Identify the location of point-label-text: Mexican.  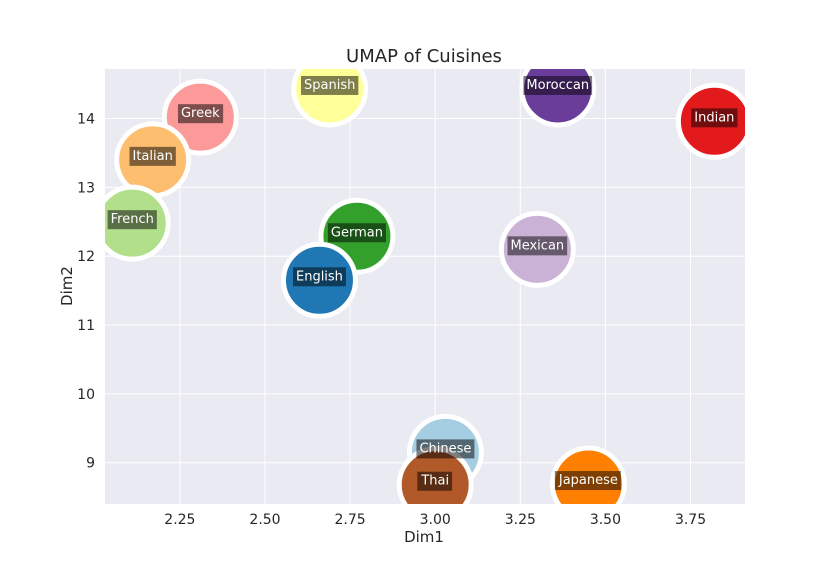
(538, 245).